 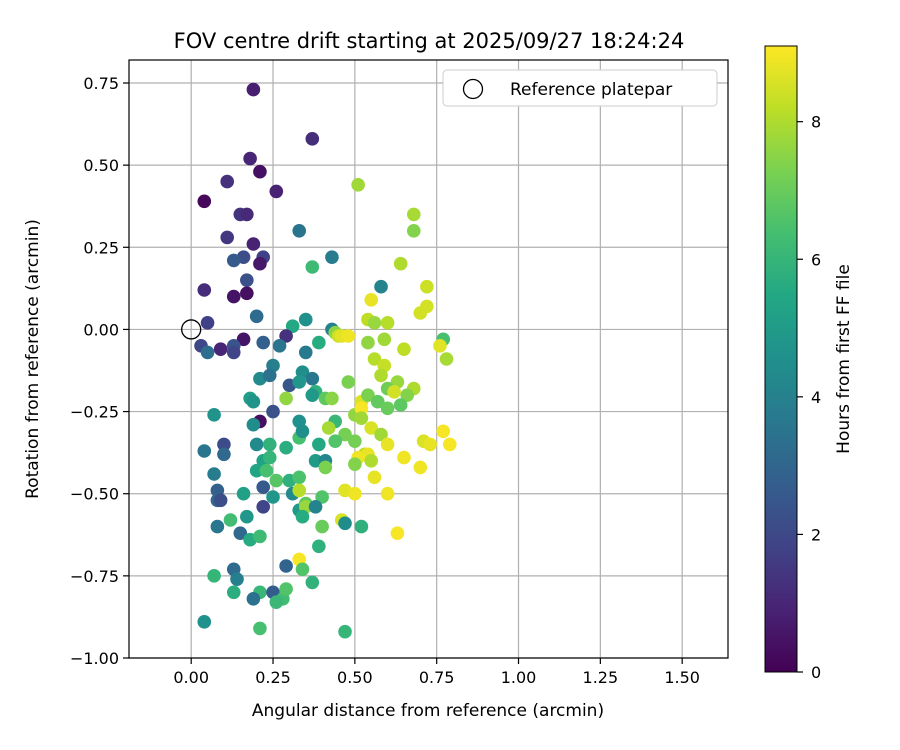 What do you see at coordinates (816, 259) in the screenshot?
I see `colorbar-tick-label: 6` at bounding box center [816, 259].